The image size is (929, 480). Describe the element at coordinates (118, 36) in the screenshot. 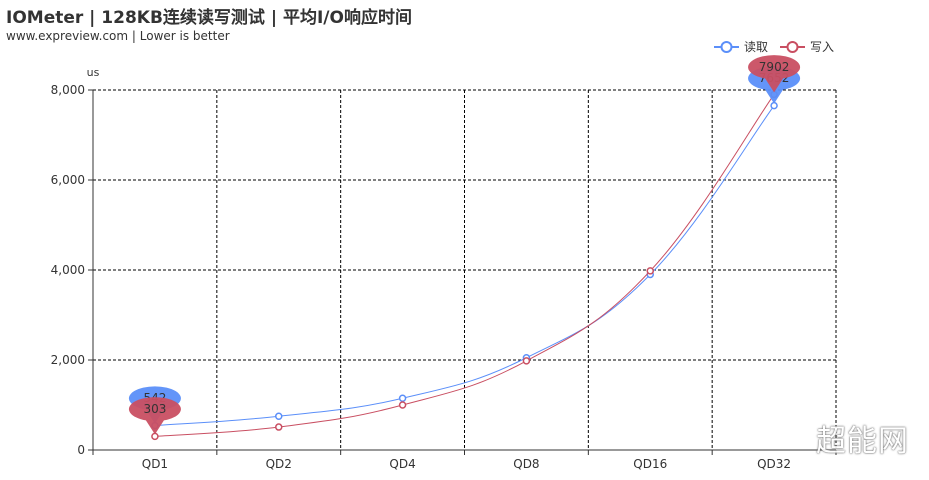

I see `chart-subtitle: www.expreview.com | Lower is better` at that location.